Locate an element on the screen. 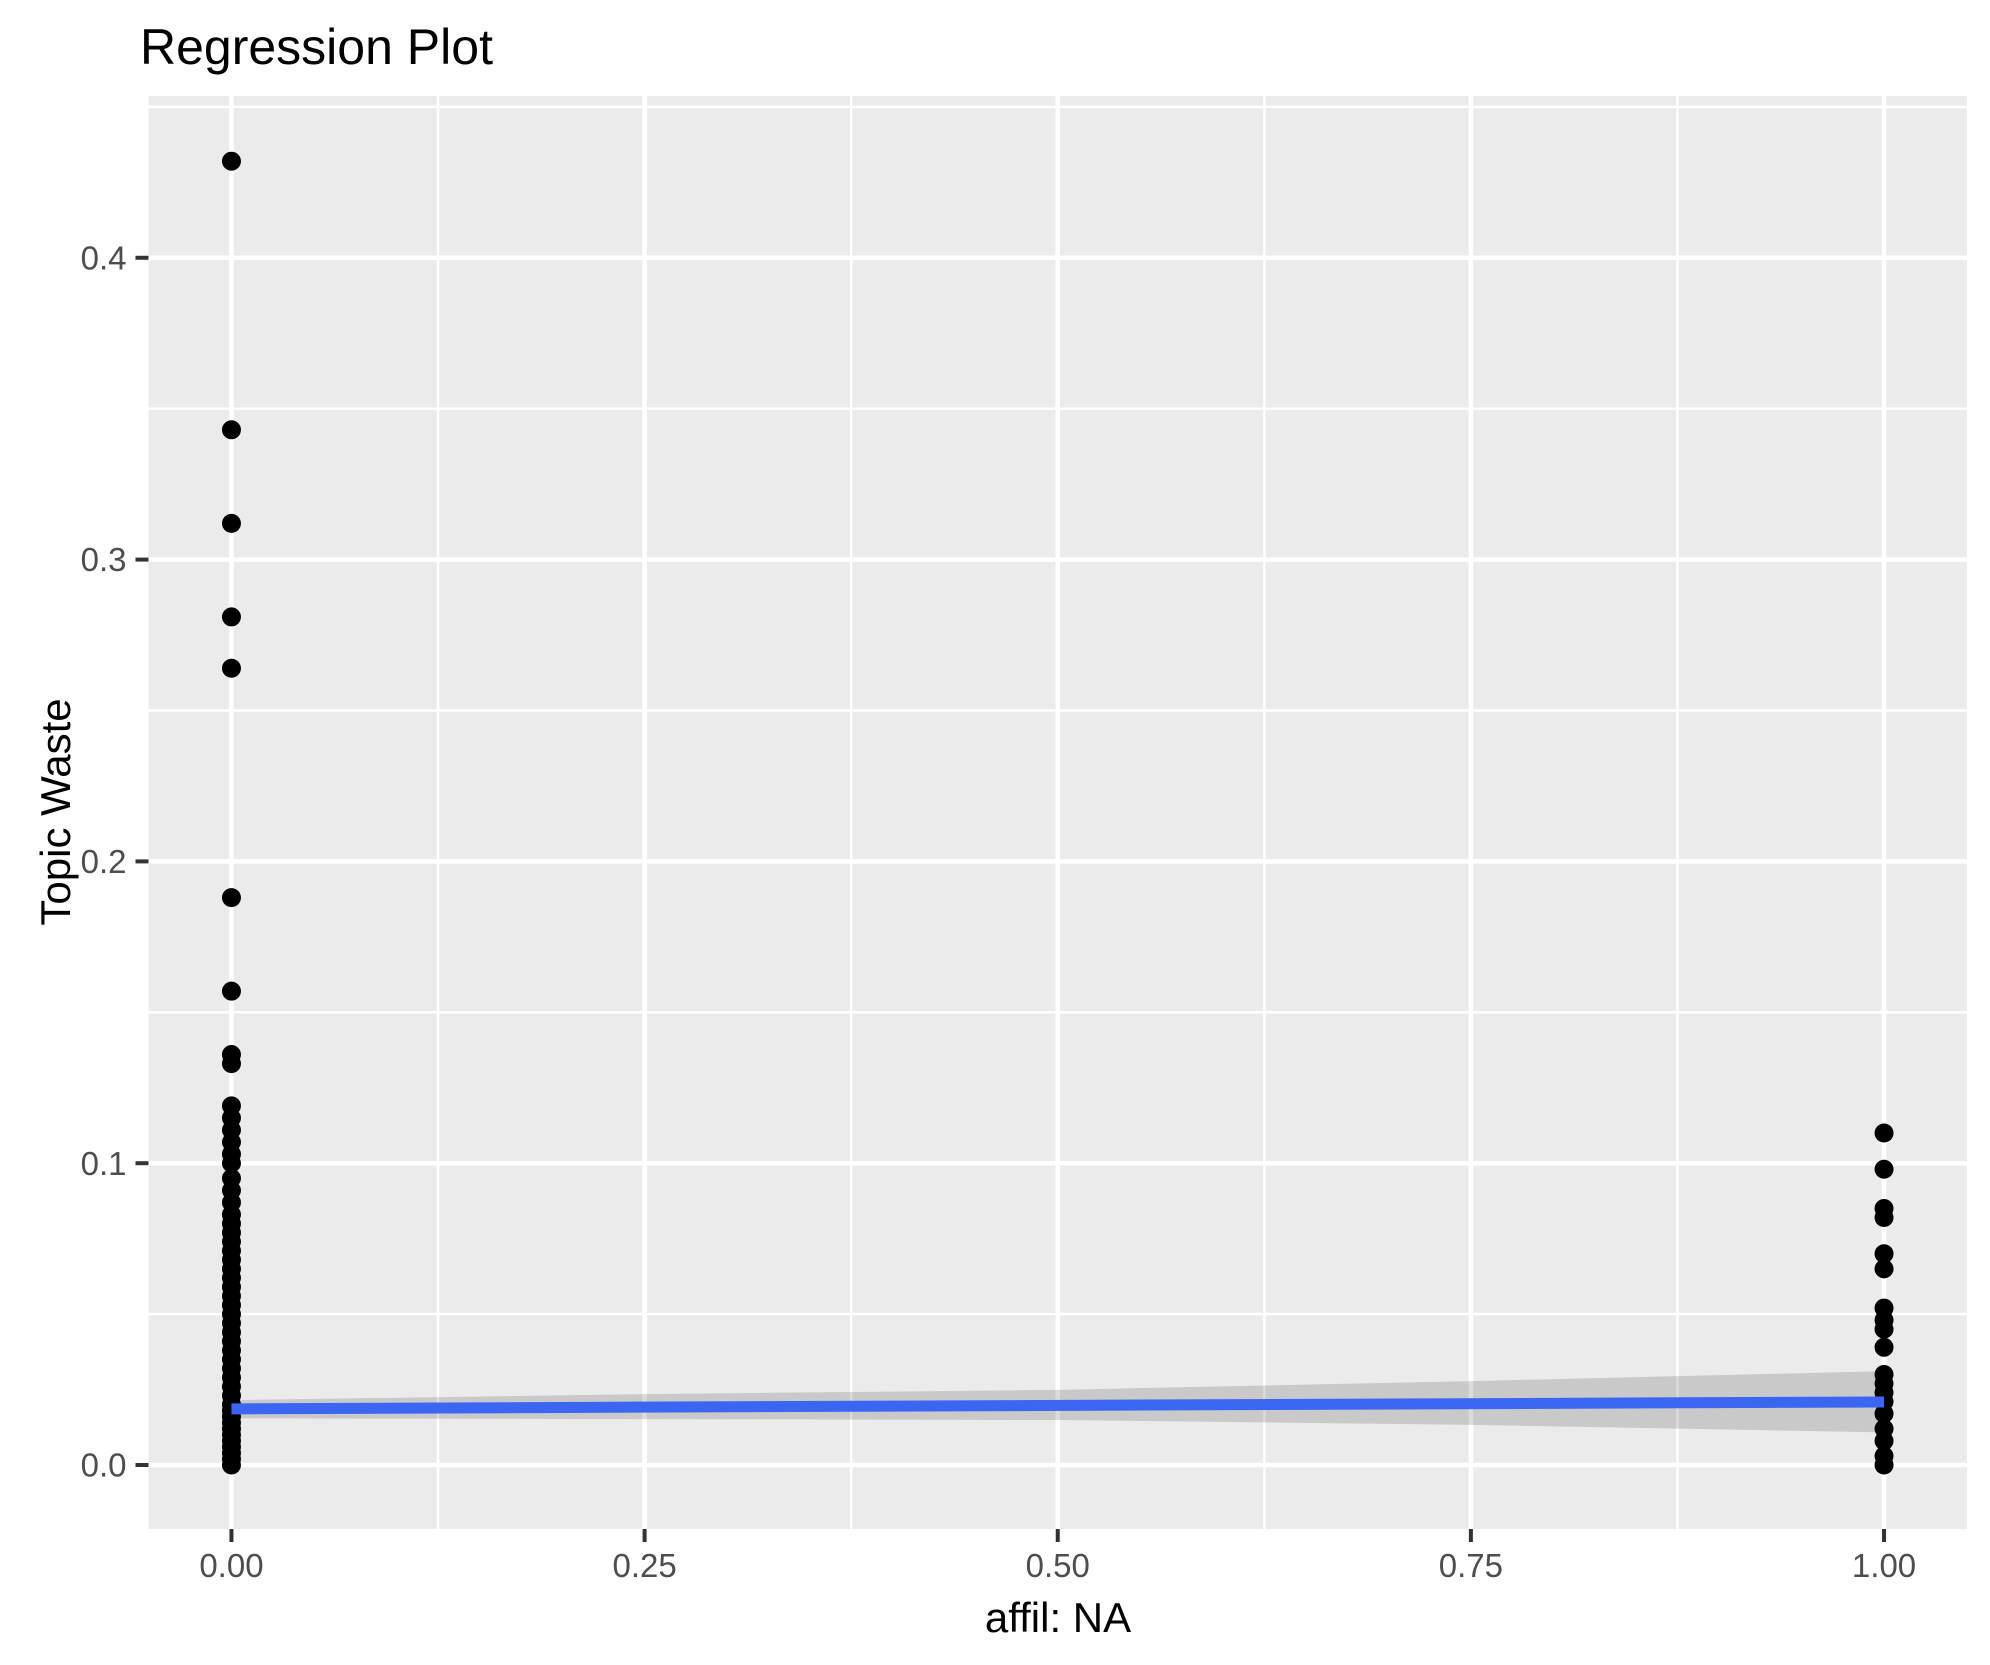  x-tick-label: 0.75 is located at coordinates (1471, 1565).